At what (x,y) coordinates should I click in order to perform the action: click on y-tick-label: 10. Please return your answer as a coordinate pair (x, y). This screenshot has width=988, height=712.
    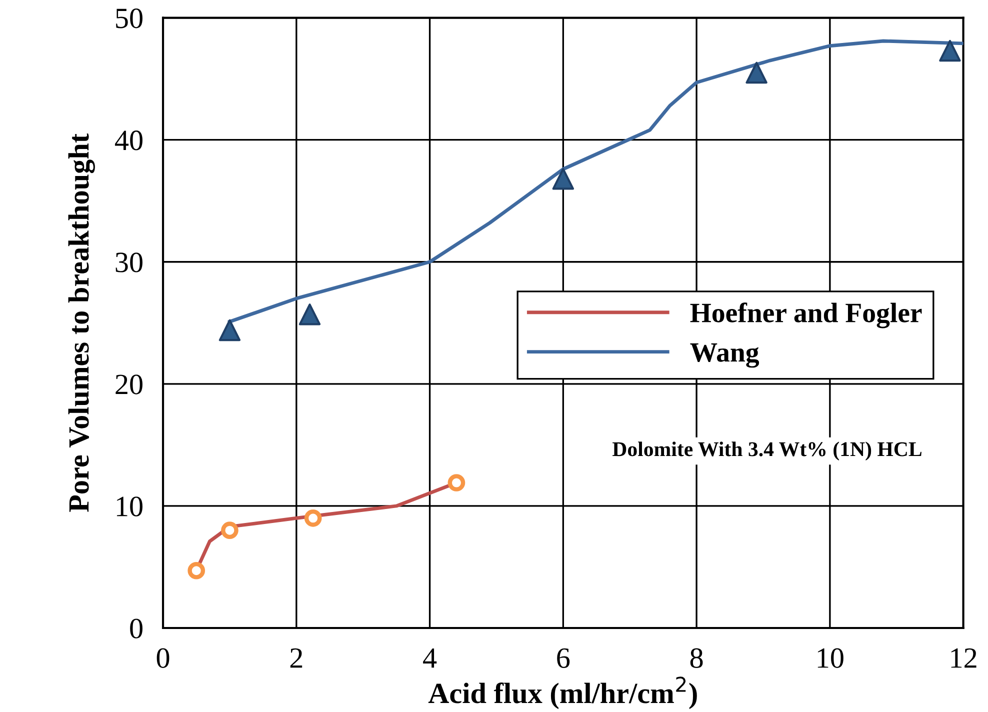
    Looking at the image, I should click on (129, 506).